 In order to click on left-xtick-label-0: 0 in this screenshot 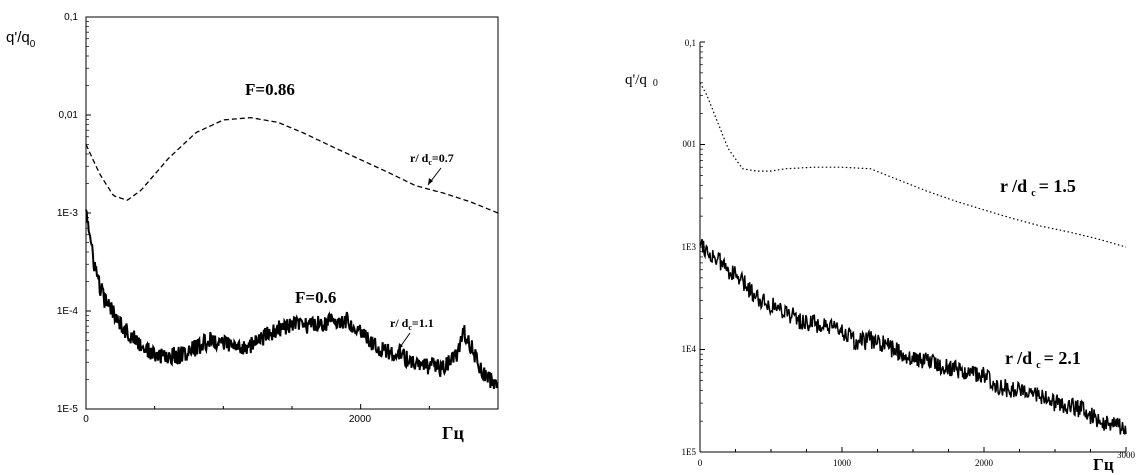, I will do `click(86, 419)`.